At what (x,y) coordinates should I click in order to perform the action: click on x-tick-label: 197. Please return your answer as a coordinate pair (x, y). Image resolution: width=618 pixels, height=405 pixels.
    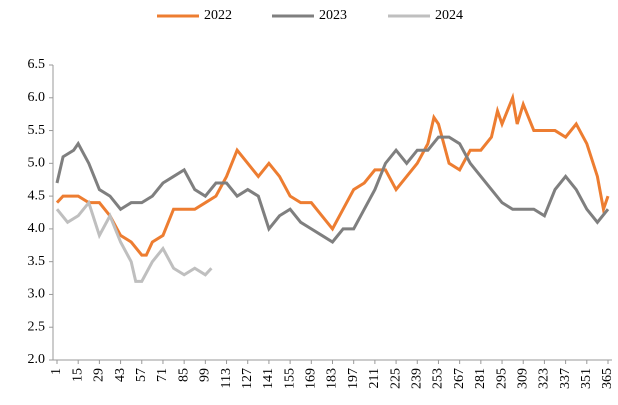
    Looking at the image, I should click on (353, 378).